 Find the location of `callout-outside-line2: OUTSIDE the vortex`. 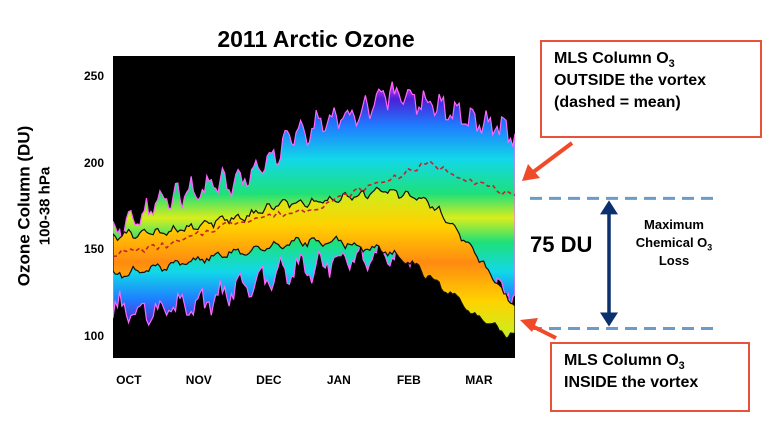

callout-outside-line2: OUTSIDE the vortex is located at coordinates (630, 80).